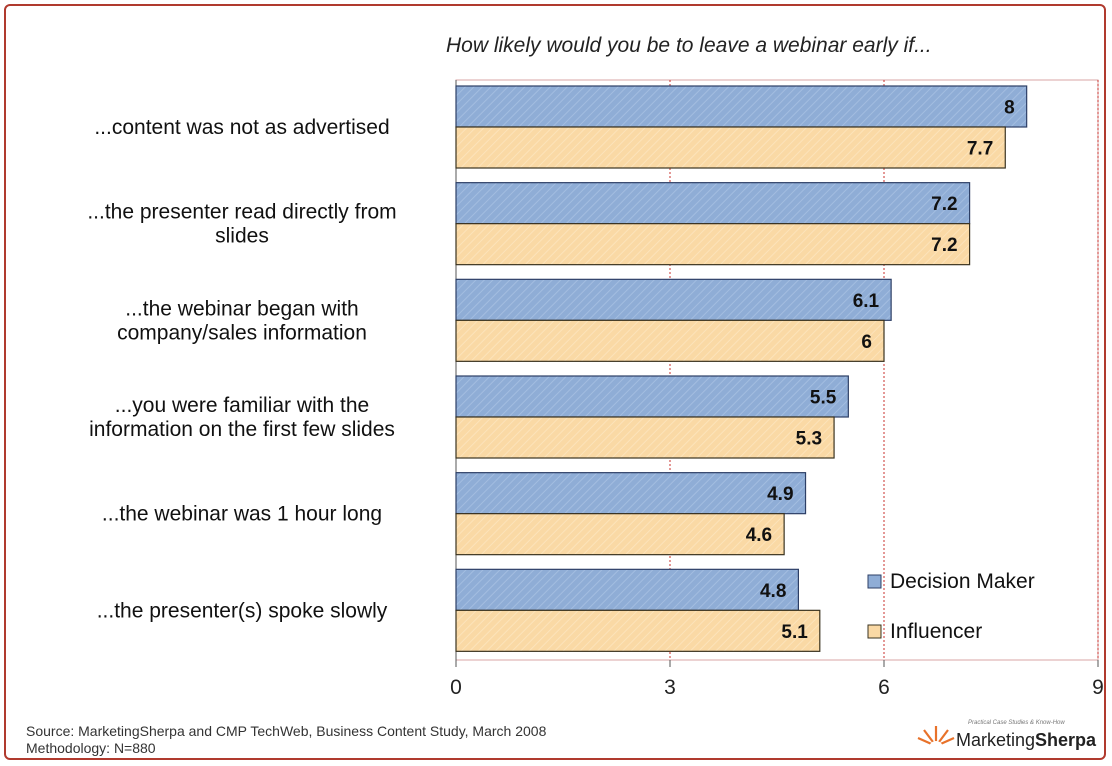  What do you see at coordinates (866, 301) in the screenshot?
I see `data-label: 6.1` at bounding box center [866, 301].